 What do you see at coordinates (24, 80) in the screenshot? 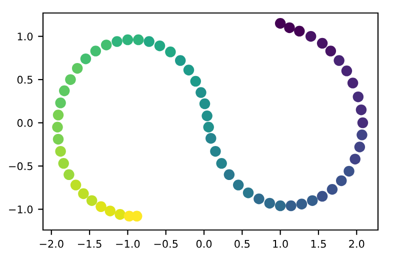
I see `y-tick-label: 0.5` at bounding box center [24, 80].